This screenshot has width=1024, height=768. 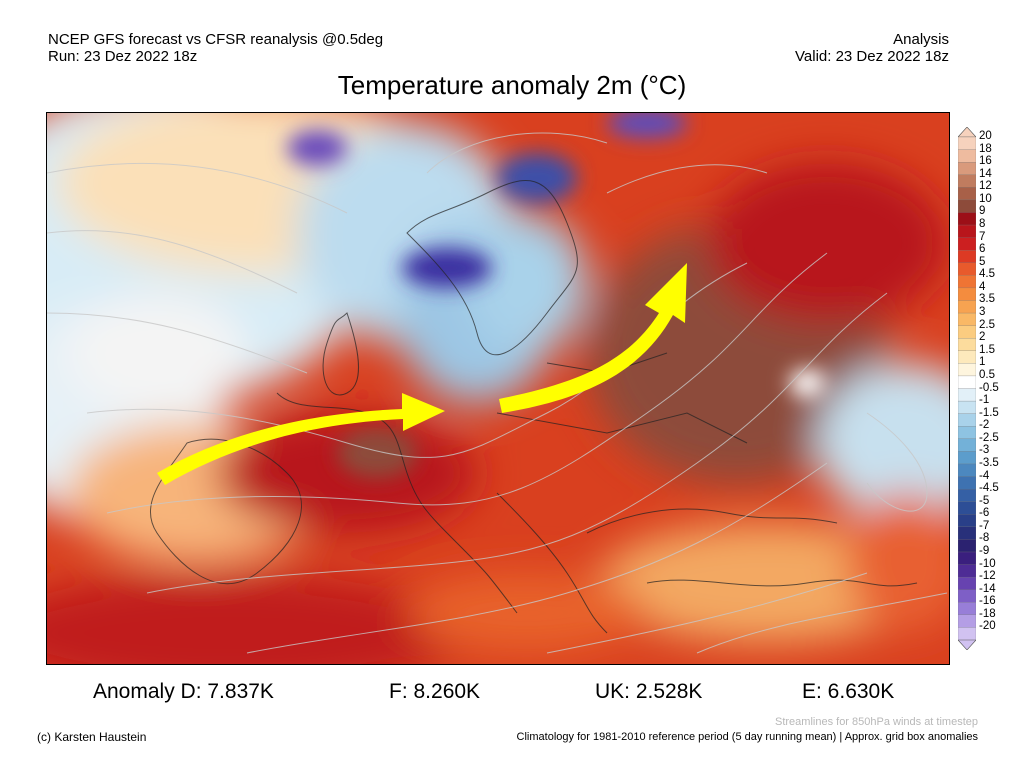 What do you see at coordinates (649, 691) in the screenshot?
I see `anomaly-uk-text: UK: 2.528K` at bounding box center [649, 691].